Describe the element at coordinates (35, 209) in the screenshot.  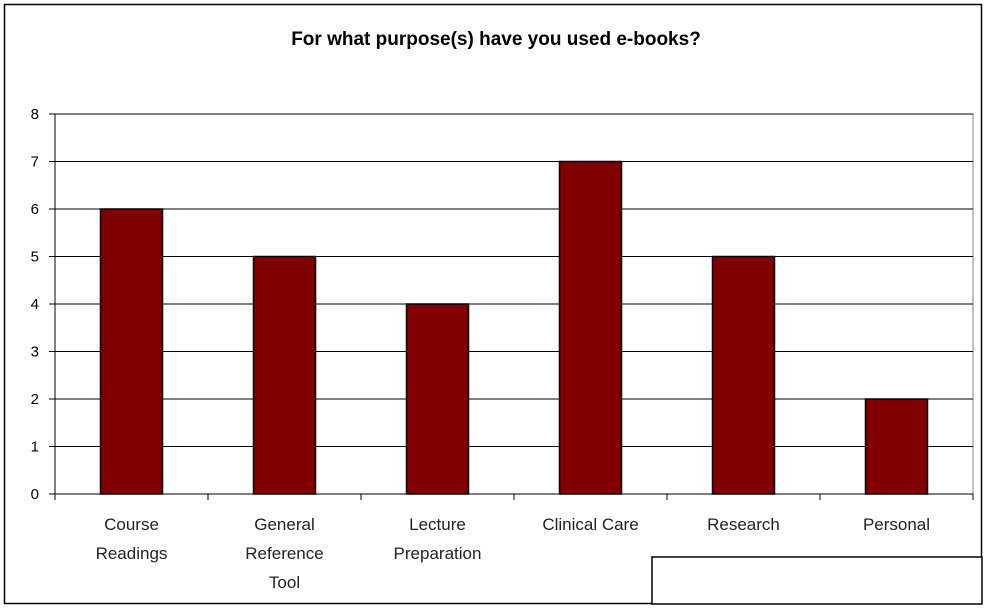
I see `y-tick-label-6: 6` at that location.